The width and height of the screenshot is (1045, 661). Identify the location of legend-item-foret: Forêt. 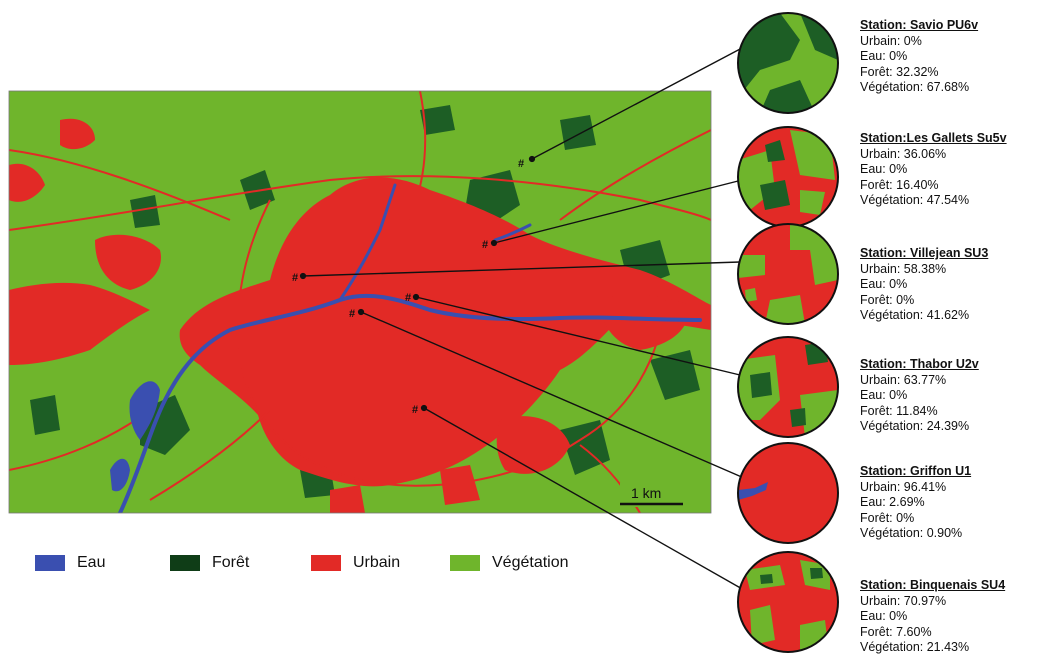
(209, 563).